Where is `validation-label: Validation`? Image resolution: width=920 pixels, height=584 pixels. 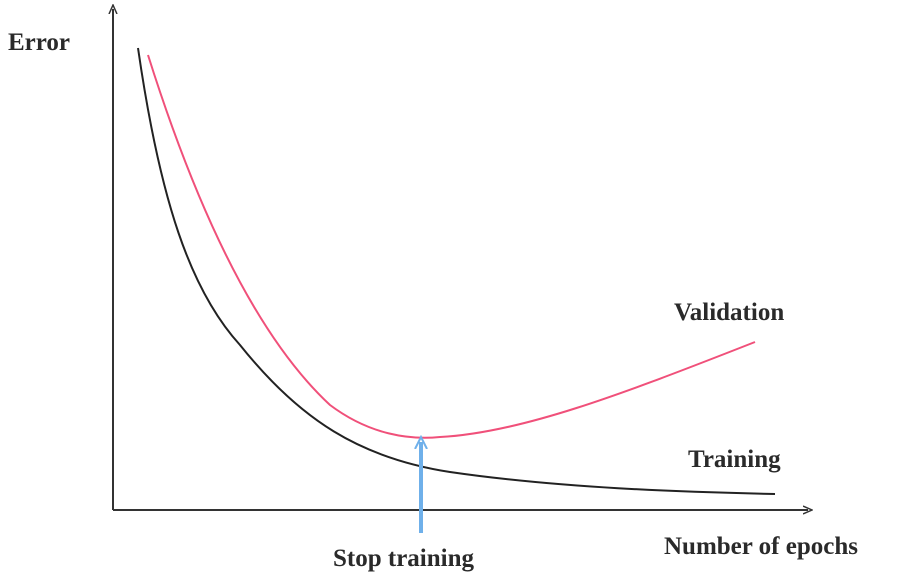 validation-label: Validation is located at coordinates (729, 312).